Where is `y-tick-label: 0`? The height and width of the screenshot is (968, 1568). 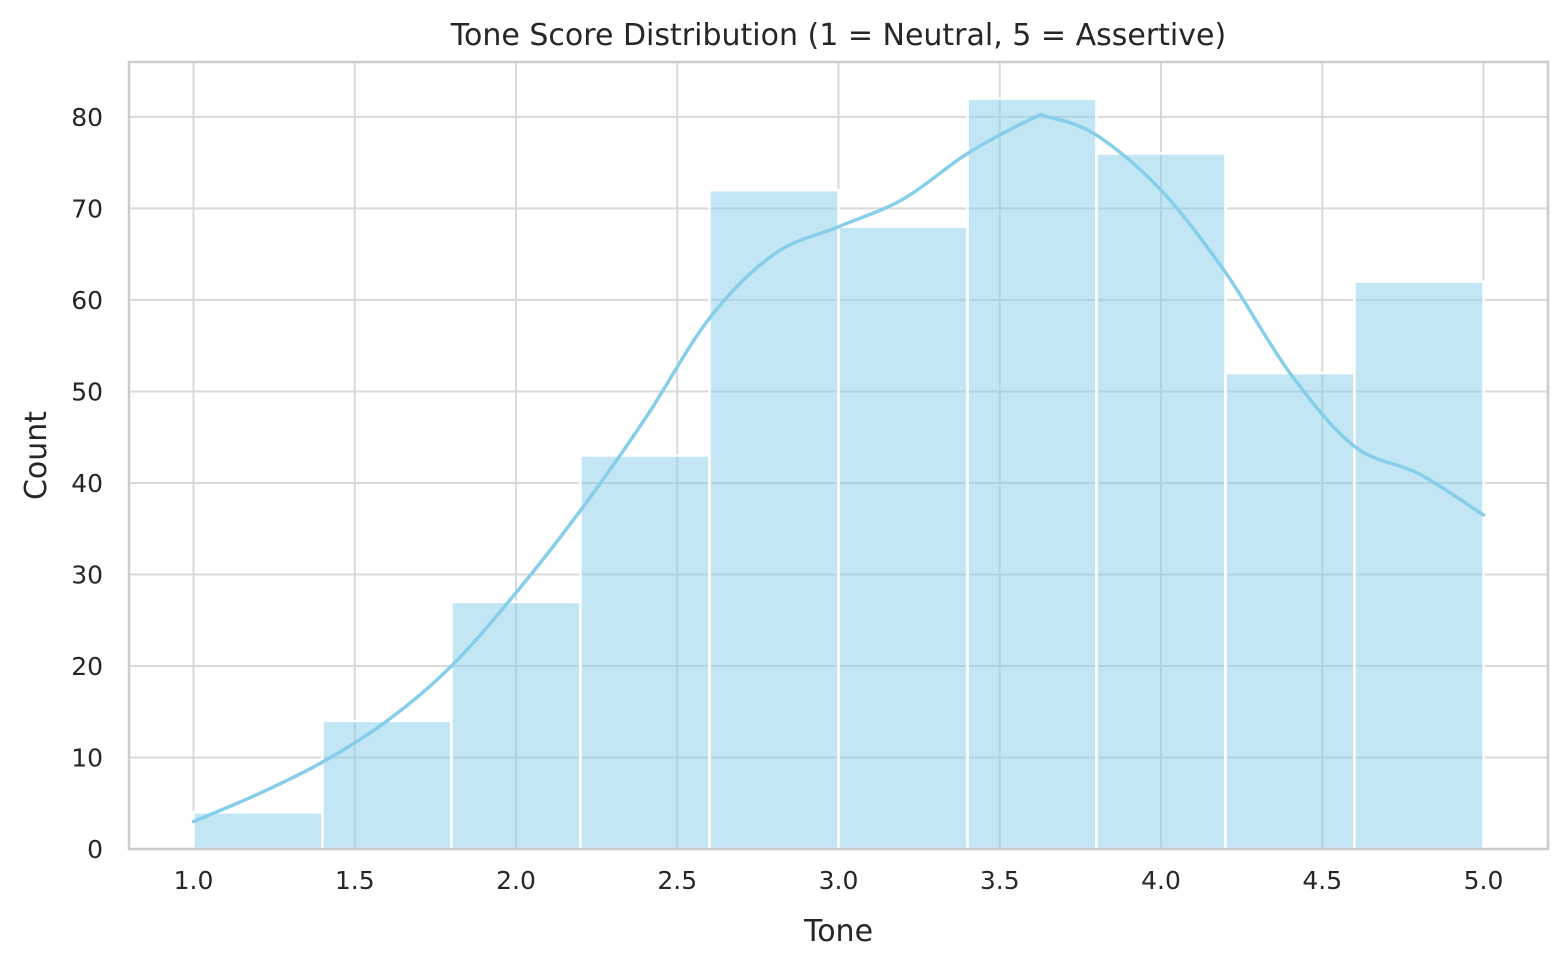 y-tick-label: 0 is located at coordinates (95, 849).